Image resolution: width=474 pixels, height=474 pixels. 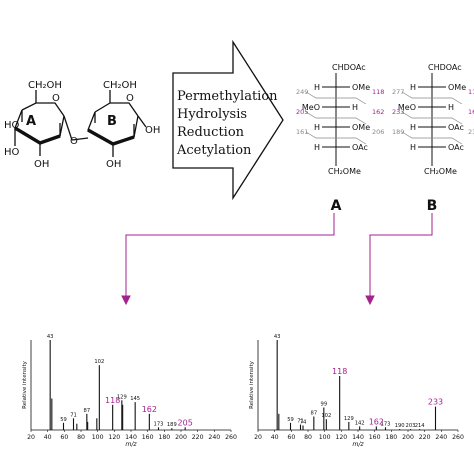 I want to click on fragment-mz-right: 118, so click(x=471, y=92).